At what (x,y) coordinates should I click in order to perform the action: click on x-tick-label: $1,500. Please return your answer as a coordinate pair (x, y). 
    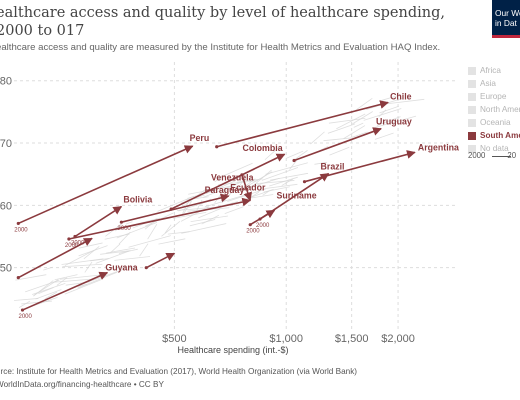
    Looking at the image, I should click on (352, 339).